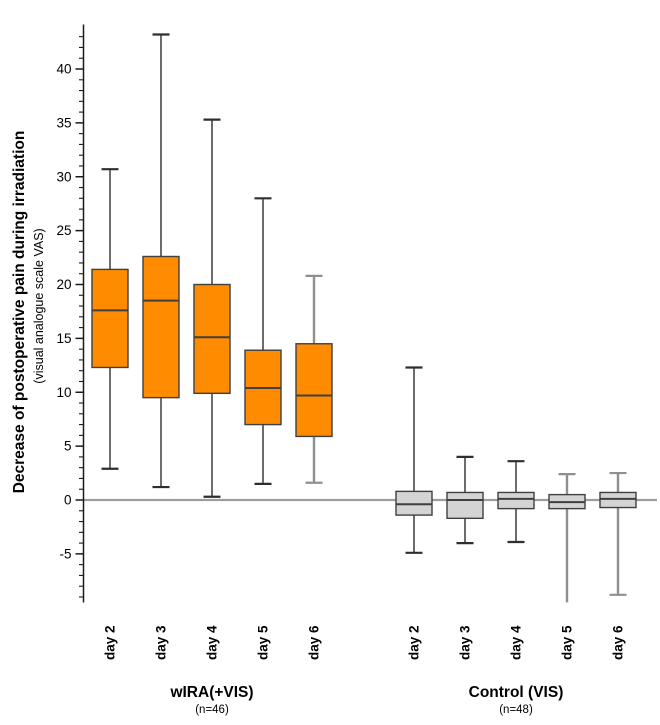 This screenshot has width=660, height=725. What do you see at coordinates (63, 338) in the screenshot?
I see `y-axis-tick-label: 15` at bounding box center [63, 338].